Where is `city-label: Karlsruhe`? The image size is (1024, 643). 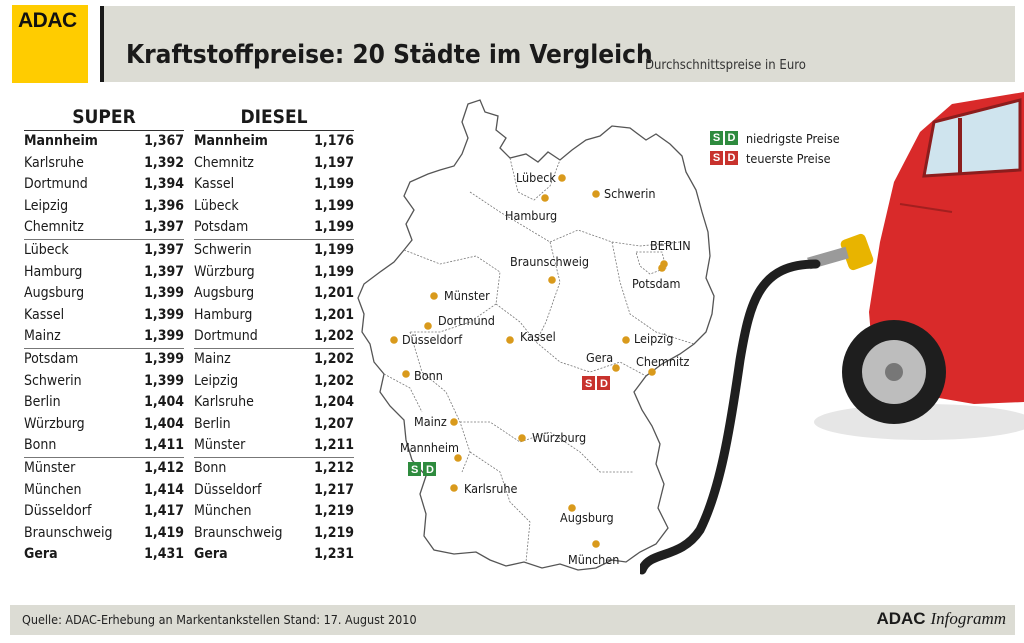 city-label: Karlsruhe is located at coordinates (491, 488).